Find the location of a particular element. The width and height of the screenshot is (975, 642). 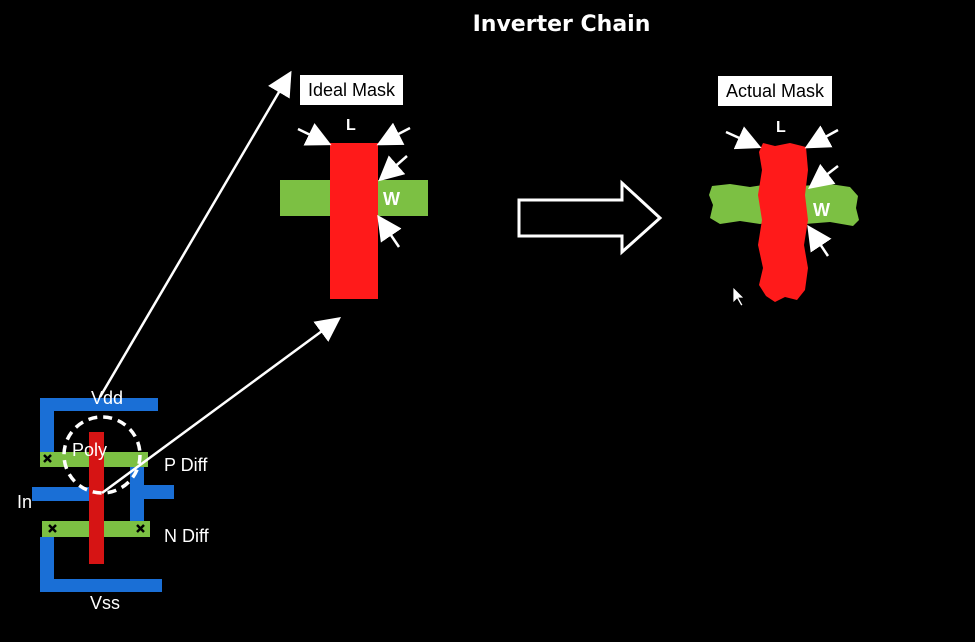

ideal-l-arrow-right is located at coordinates (393, 134).